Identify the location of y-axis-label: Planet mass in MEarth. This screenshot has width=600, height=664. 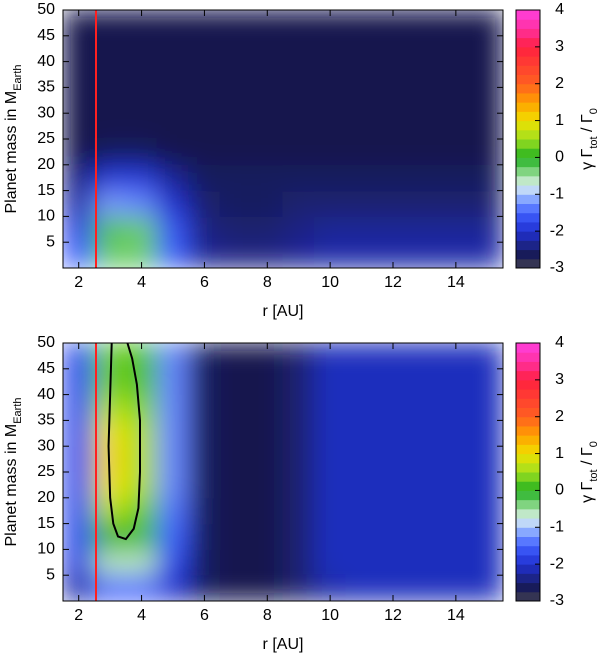
(13, 138).